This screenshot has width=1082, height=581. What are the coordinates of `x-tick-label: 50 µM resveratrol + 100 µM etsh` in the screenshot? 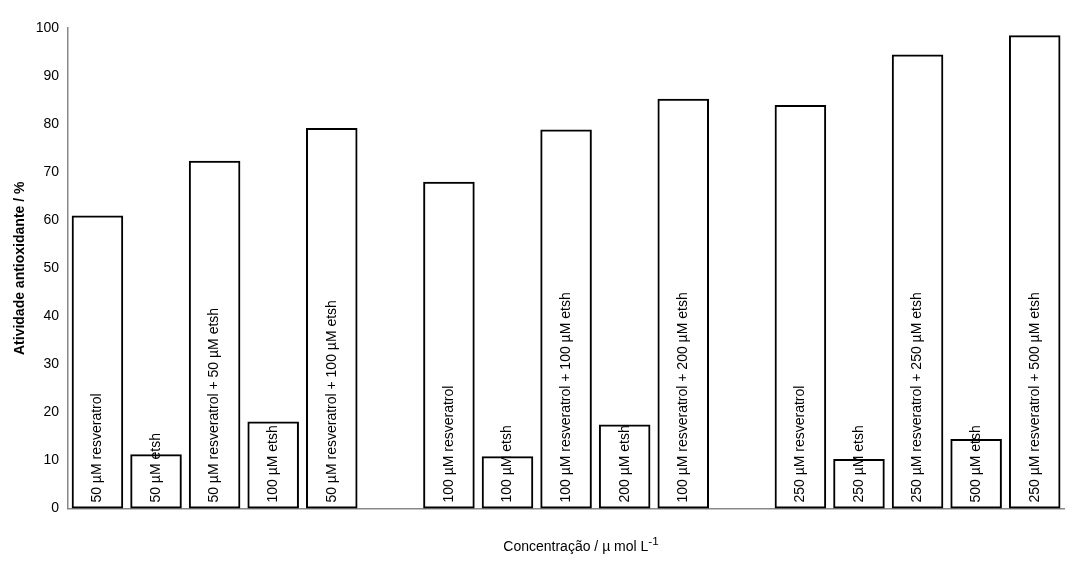 It's located at (330, 401).